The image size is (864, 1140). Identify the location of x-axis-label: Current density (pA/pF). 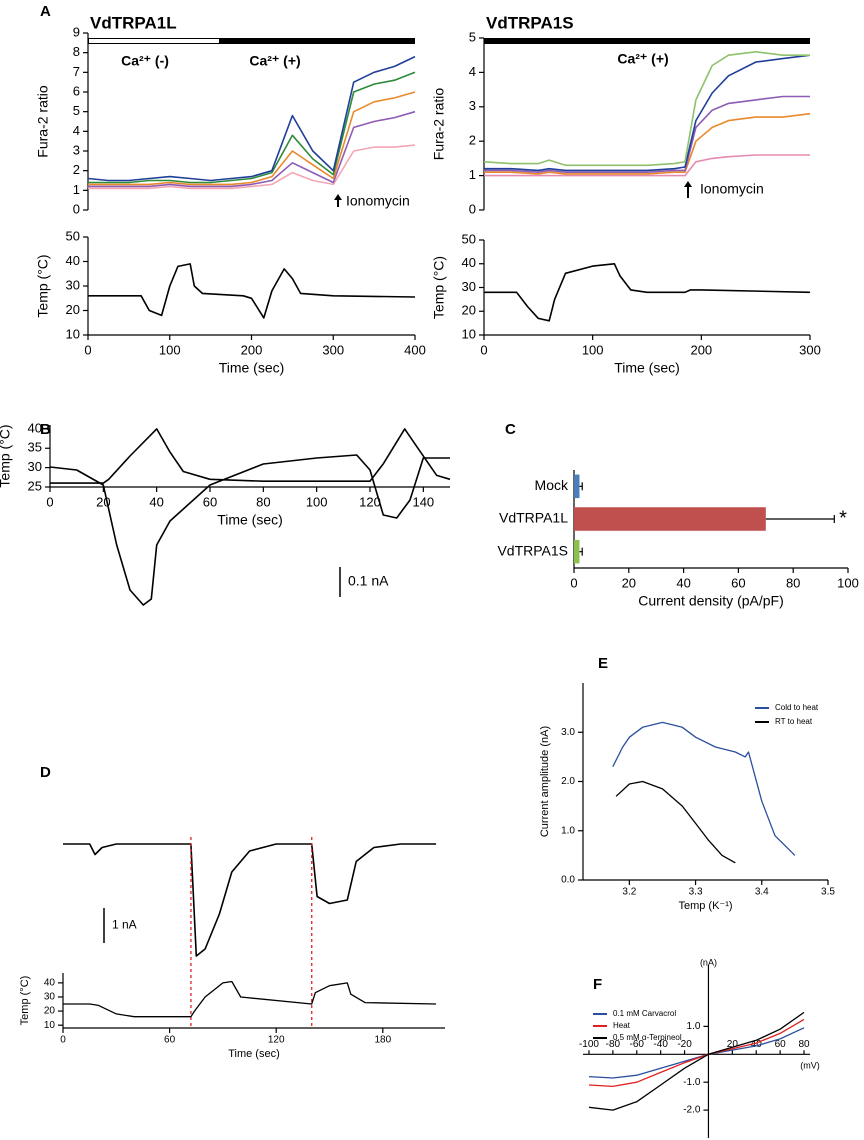
(711, 601).